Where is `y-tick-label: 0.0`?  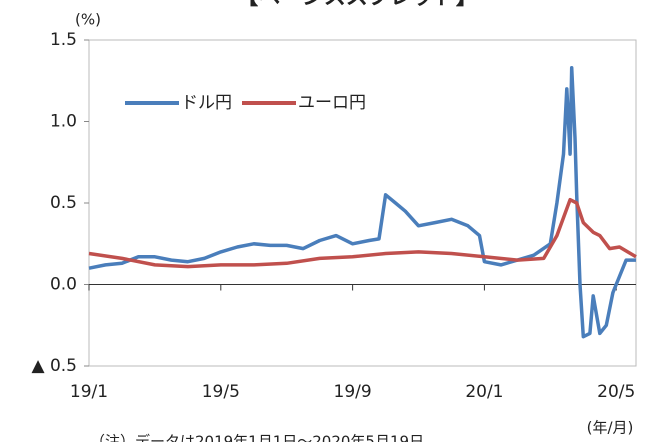
y-tick-label: 0.0 is located at coordinates (63, 285).